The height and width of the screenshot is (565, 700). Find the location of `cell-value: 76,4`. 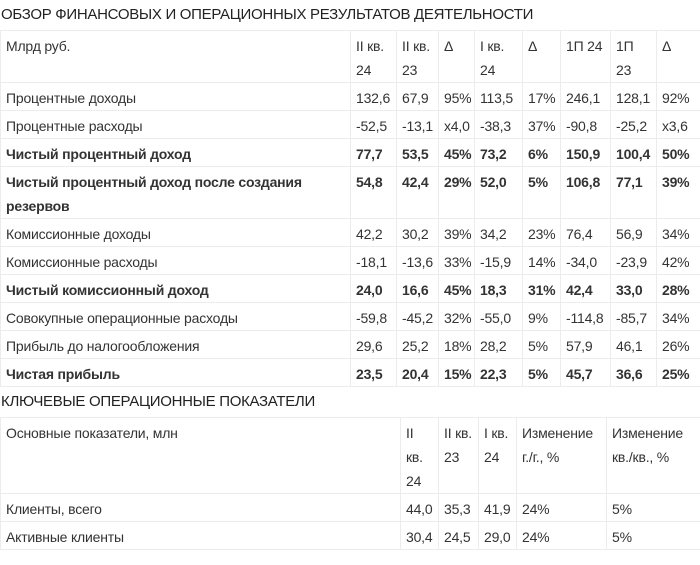

cell-value: 76,4 is located at coordinates (585, 232).